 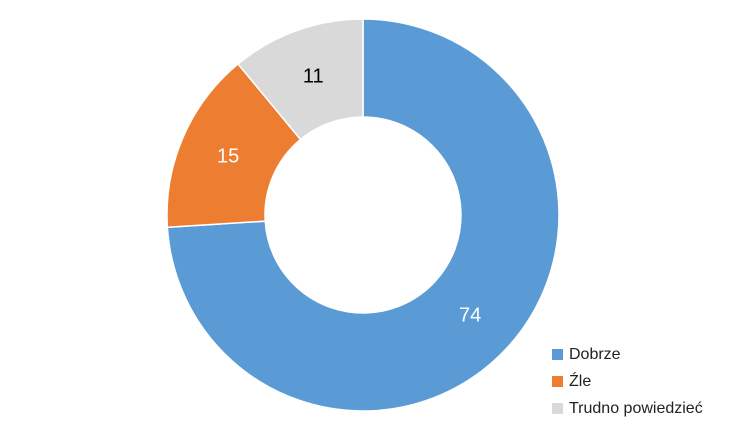 I want to click on data-label-zle: 15, so click(x=228, y=157).